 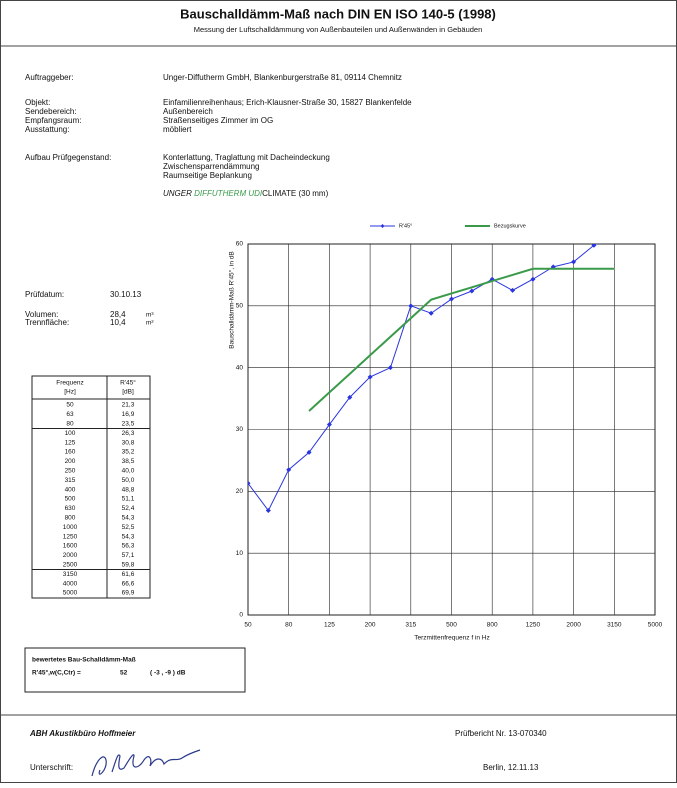 I want to click on report-number: Prüfbericht Nr. 13-070340, so click(x=501, y=733).